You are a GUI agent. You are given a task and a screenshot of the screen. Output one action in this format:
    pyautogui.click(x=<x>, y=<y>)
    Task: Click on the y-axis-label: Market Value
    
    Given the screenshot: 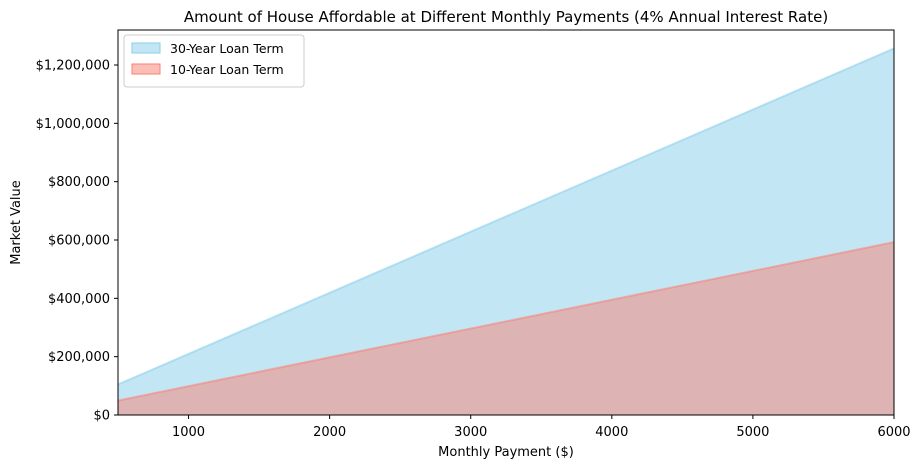 What is the action you would take?
    pyautogui.click(x=16, y=222)
    